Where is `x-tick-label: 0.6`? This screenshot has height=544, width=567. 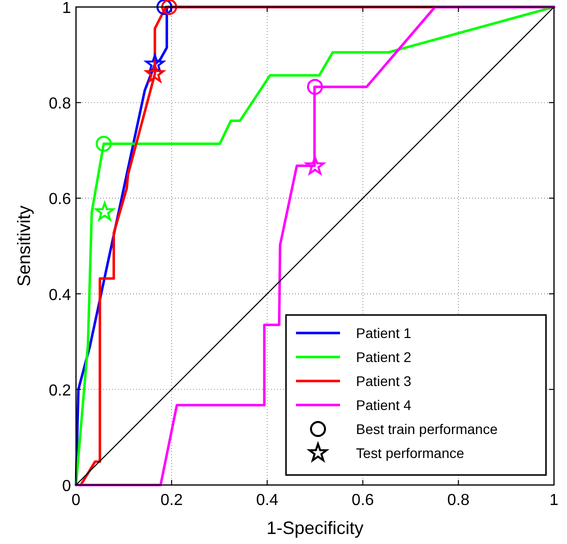
x-tick-label: 0.6 is located at coordinates (363, 500).